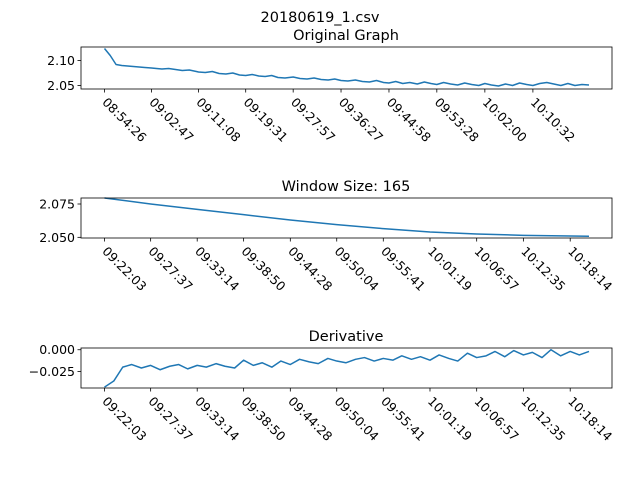 The width and height of the screenshot is (640, 480). What do you see at coordinates (57, 204) in the screenshot?
I see `y-tick-label: 2.075` at bounding box center [57, 204].